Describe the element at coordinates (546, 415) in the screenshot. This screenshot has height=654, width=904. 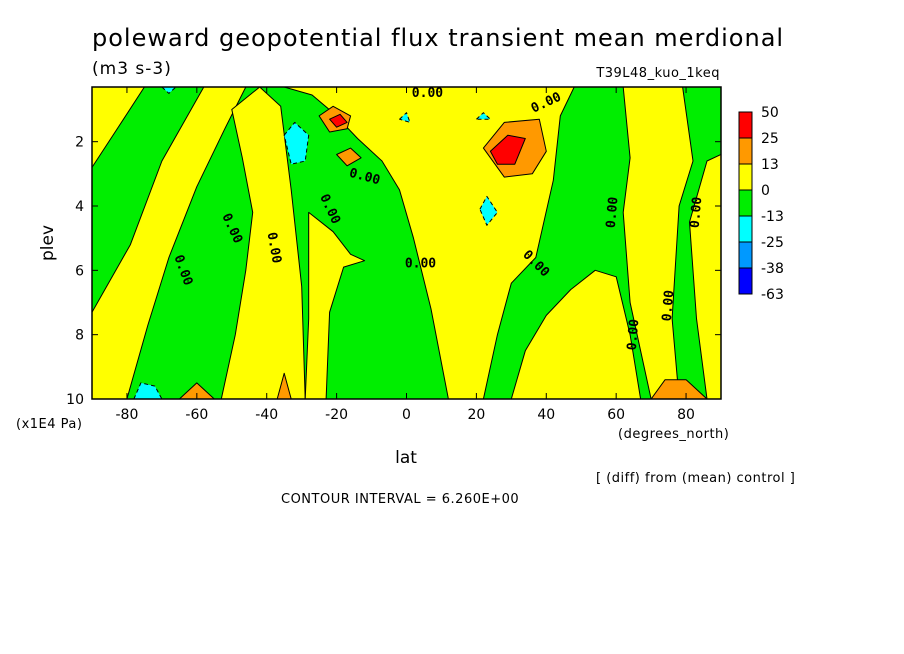
I see `x-tick-label: 40` at that location.